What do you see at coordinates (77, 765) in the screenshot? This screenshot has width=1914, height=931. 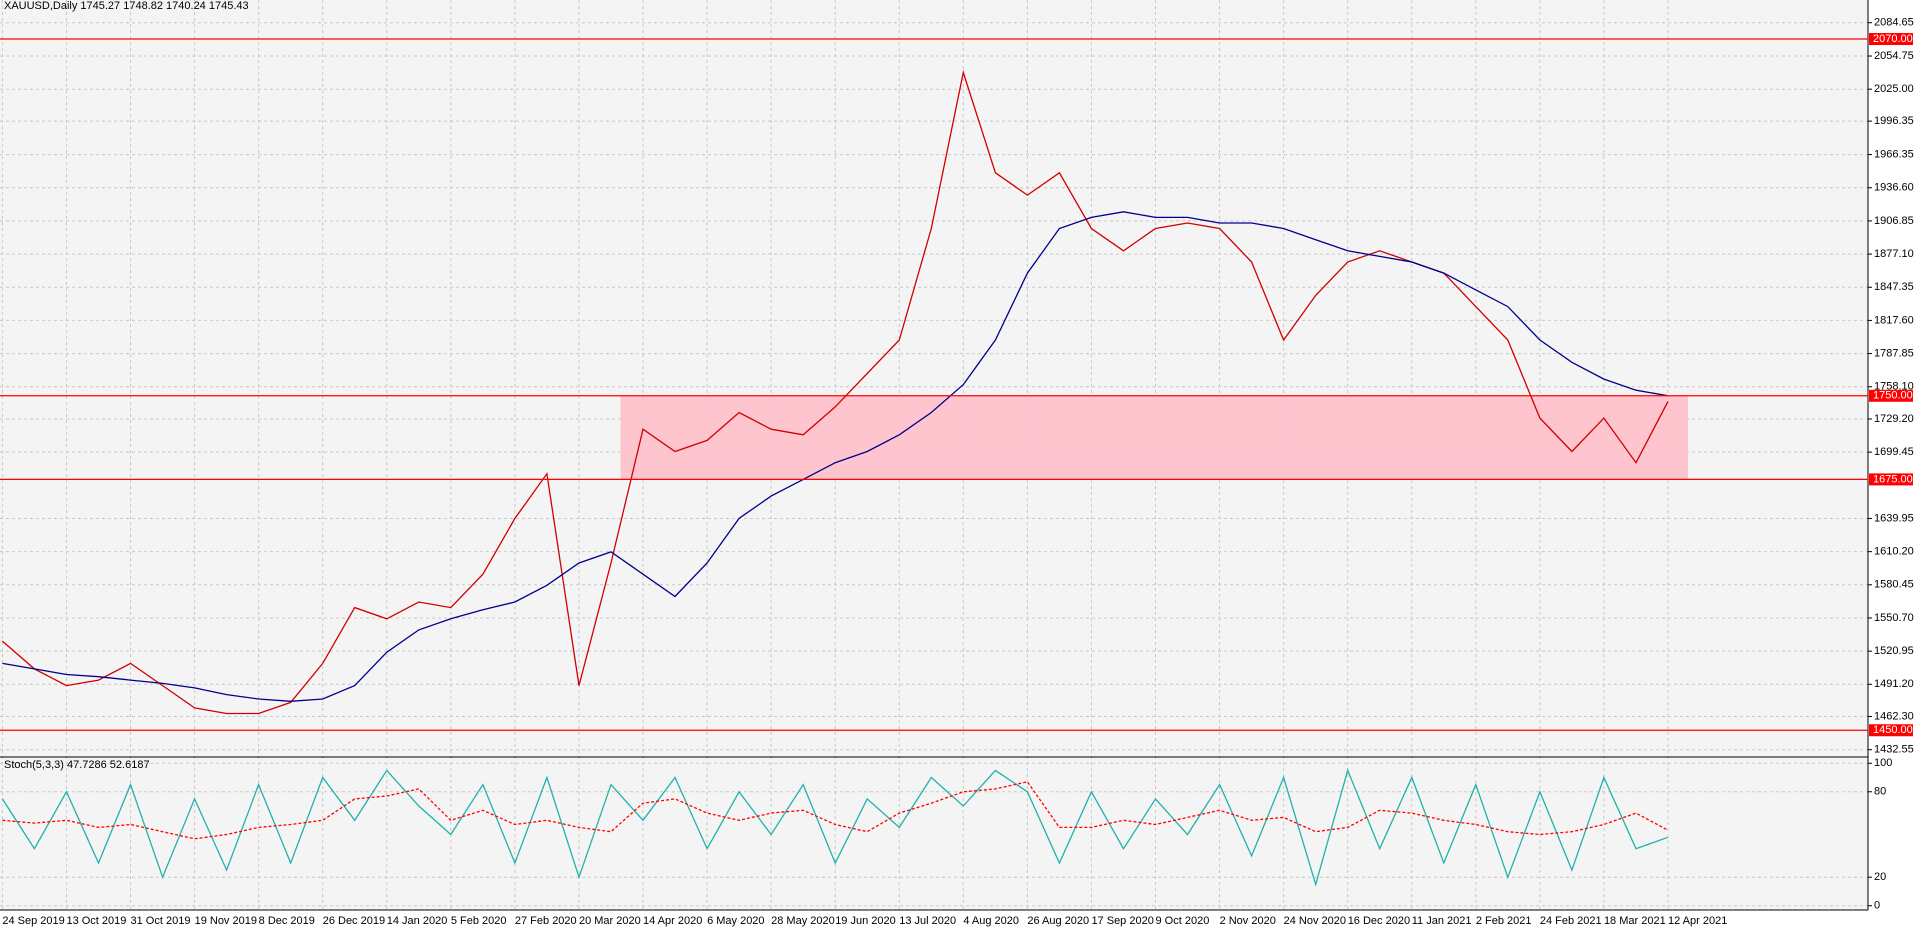 I see `indicator-title: Stoch(5,3,3) 47.7286 52.6187` at bounding box center [77, 765].